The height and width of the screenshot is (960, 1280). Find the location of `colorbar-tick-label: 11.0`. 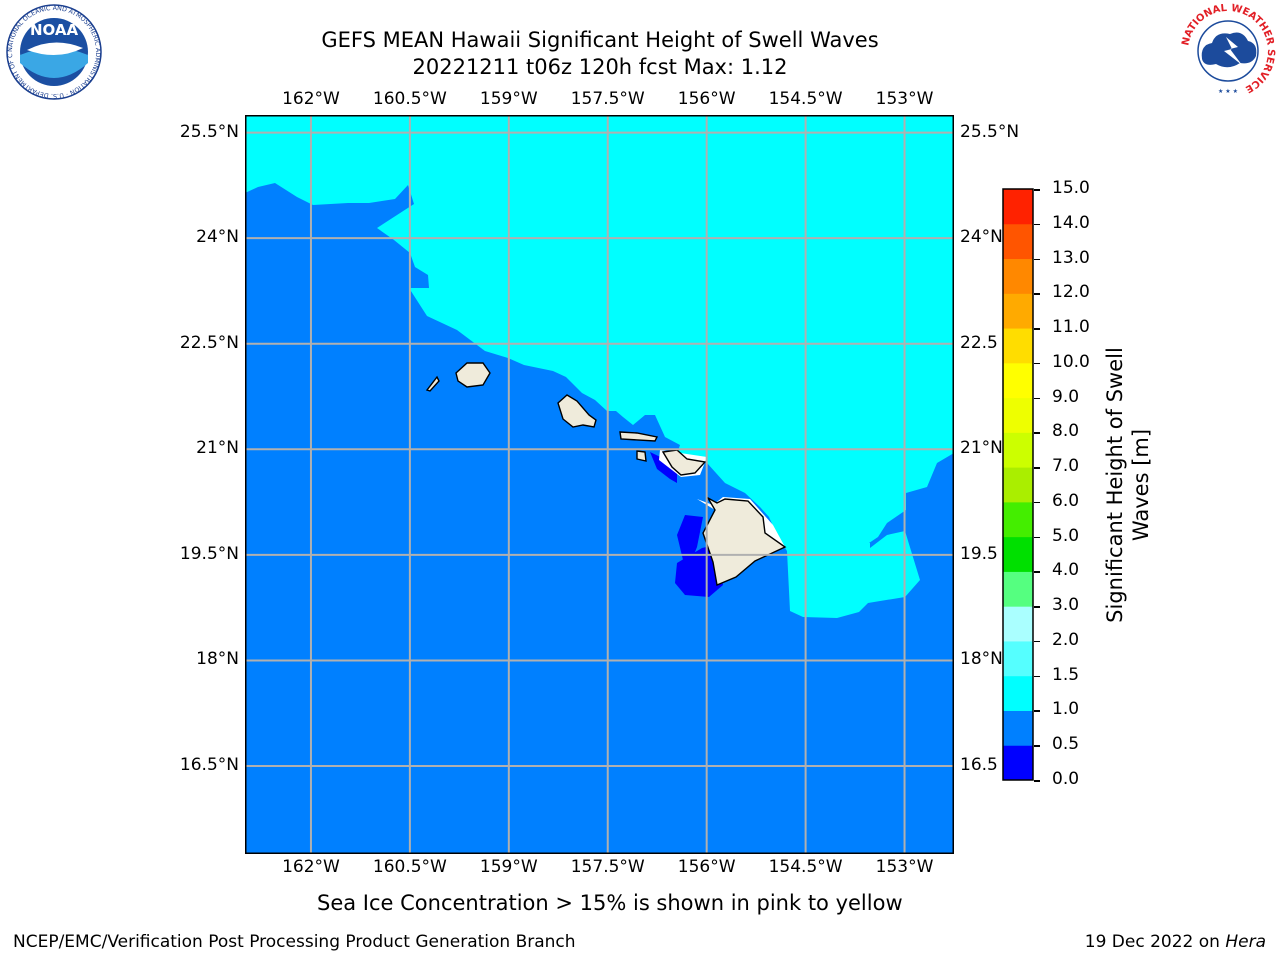

colorbar-tick-label: 11.0 is located at coordinates (1071, 327).